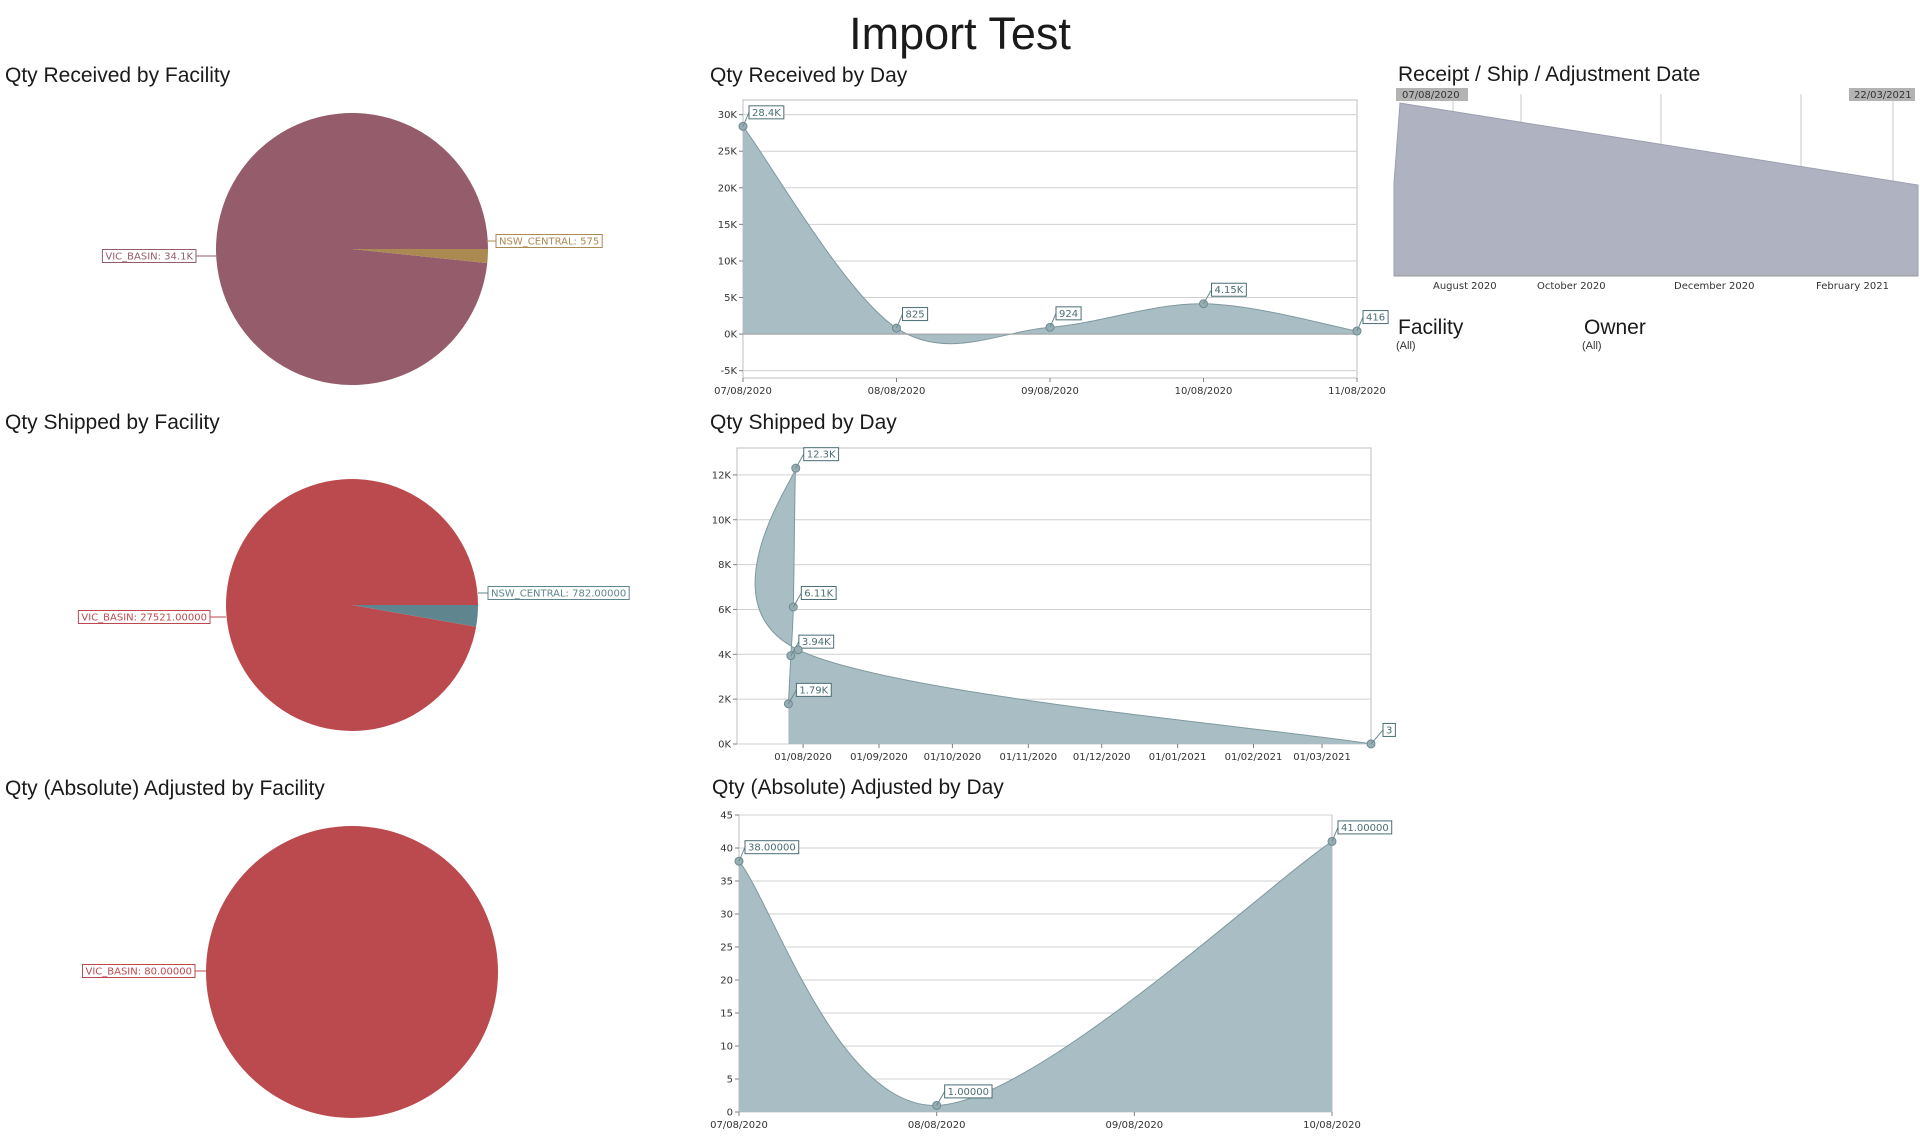 The image size is (1920, 1140). What do you see at coordinates (743, 391) in the screenshot?
I see `x-tick-label: 07/08/2020` at bounding box center [743, 391].